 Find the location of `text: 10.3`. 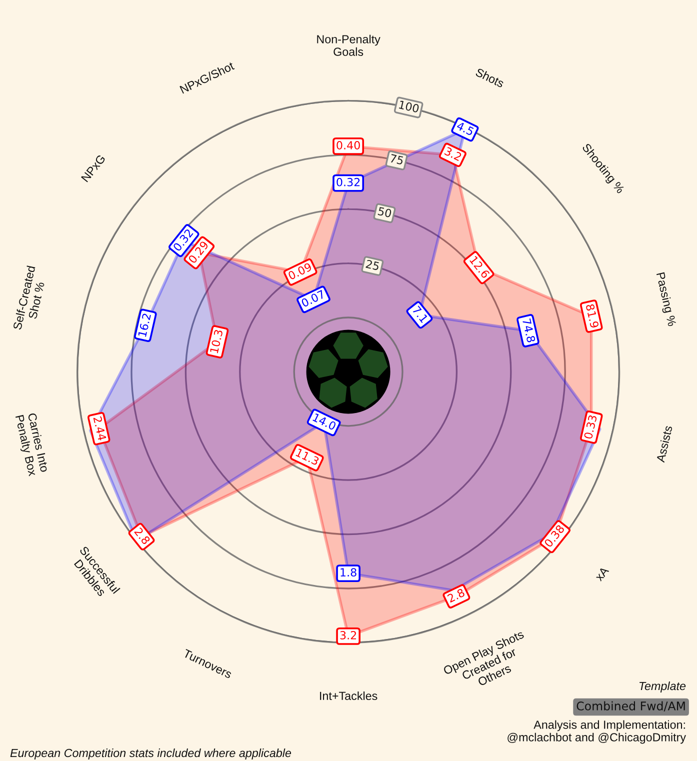

text: 10.3 is located at coordinates (216, 341).